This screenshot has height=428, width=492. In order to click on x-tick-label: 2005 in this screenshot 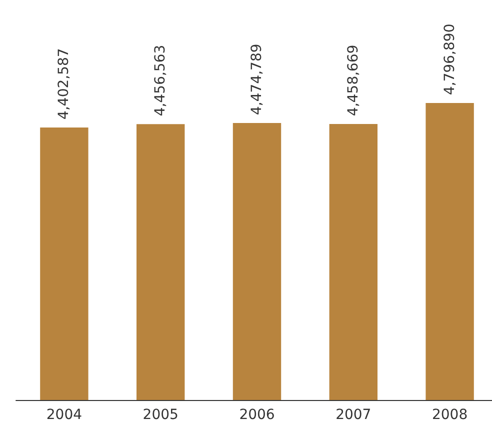, I will do `click(160, 415)`.